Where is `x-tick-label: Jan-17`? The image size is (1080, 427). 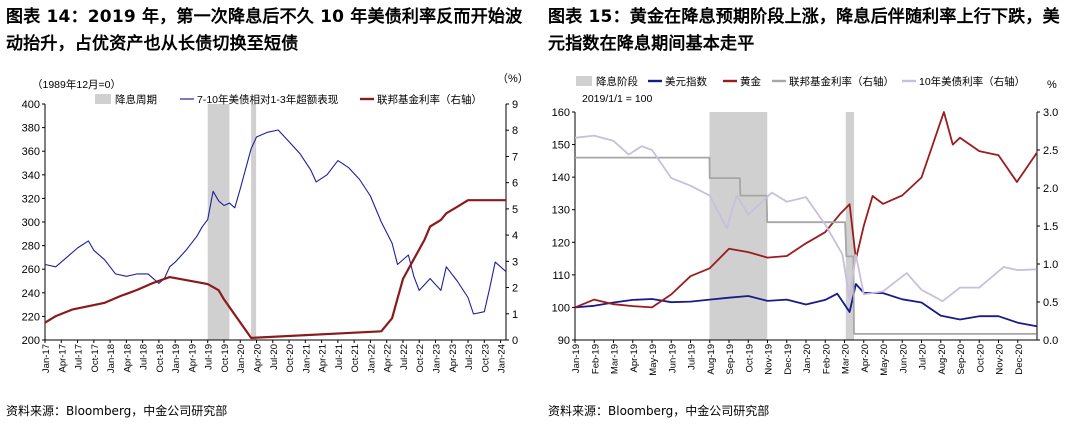
x-tick-label: Jan-17 is located at coordinates (46, 358).